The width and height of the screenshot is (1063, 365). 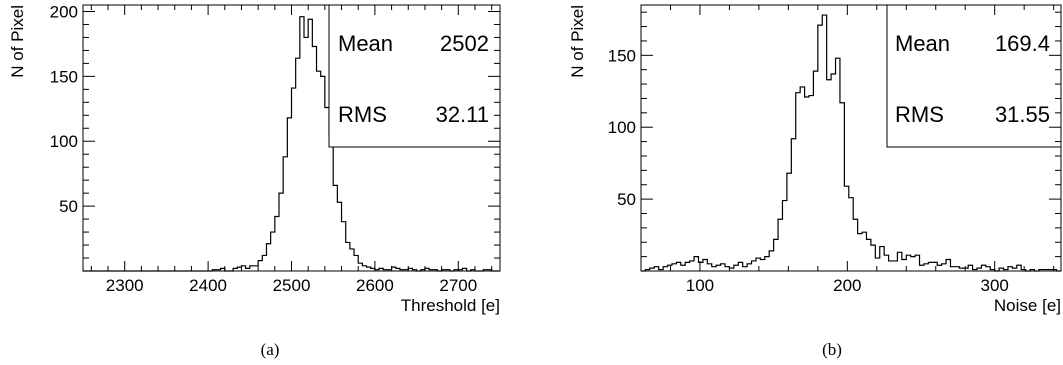 What do you see at coordinates (375, 285) in the screenshot?
I see `x-tick-label: 2600` at bounding box center [375, 285].